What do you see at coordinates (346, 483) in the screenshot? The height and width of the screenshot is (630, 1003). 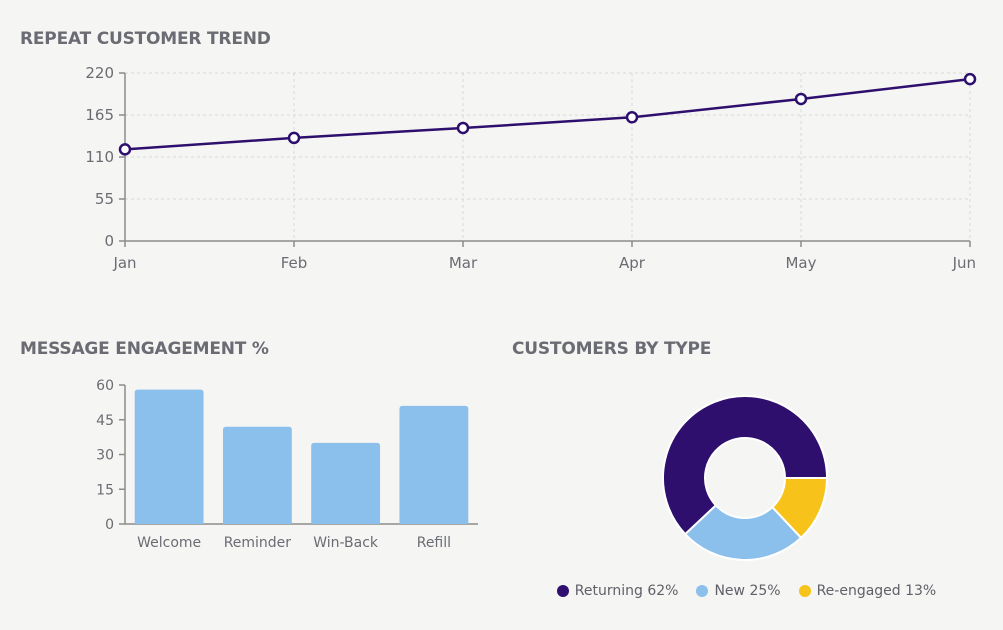 I see `bar-win-back` at bounding box center [346, 483].